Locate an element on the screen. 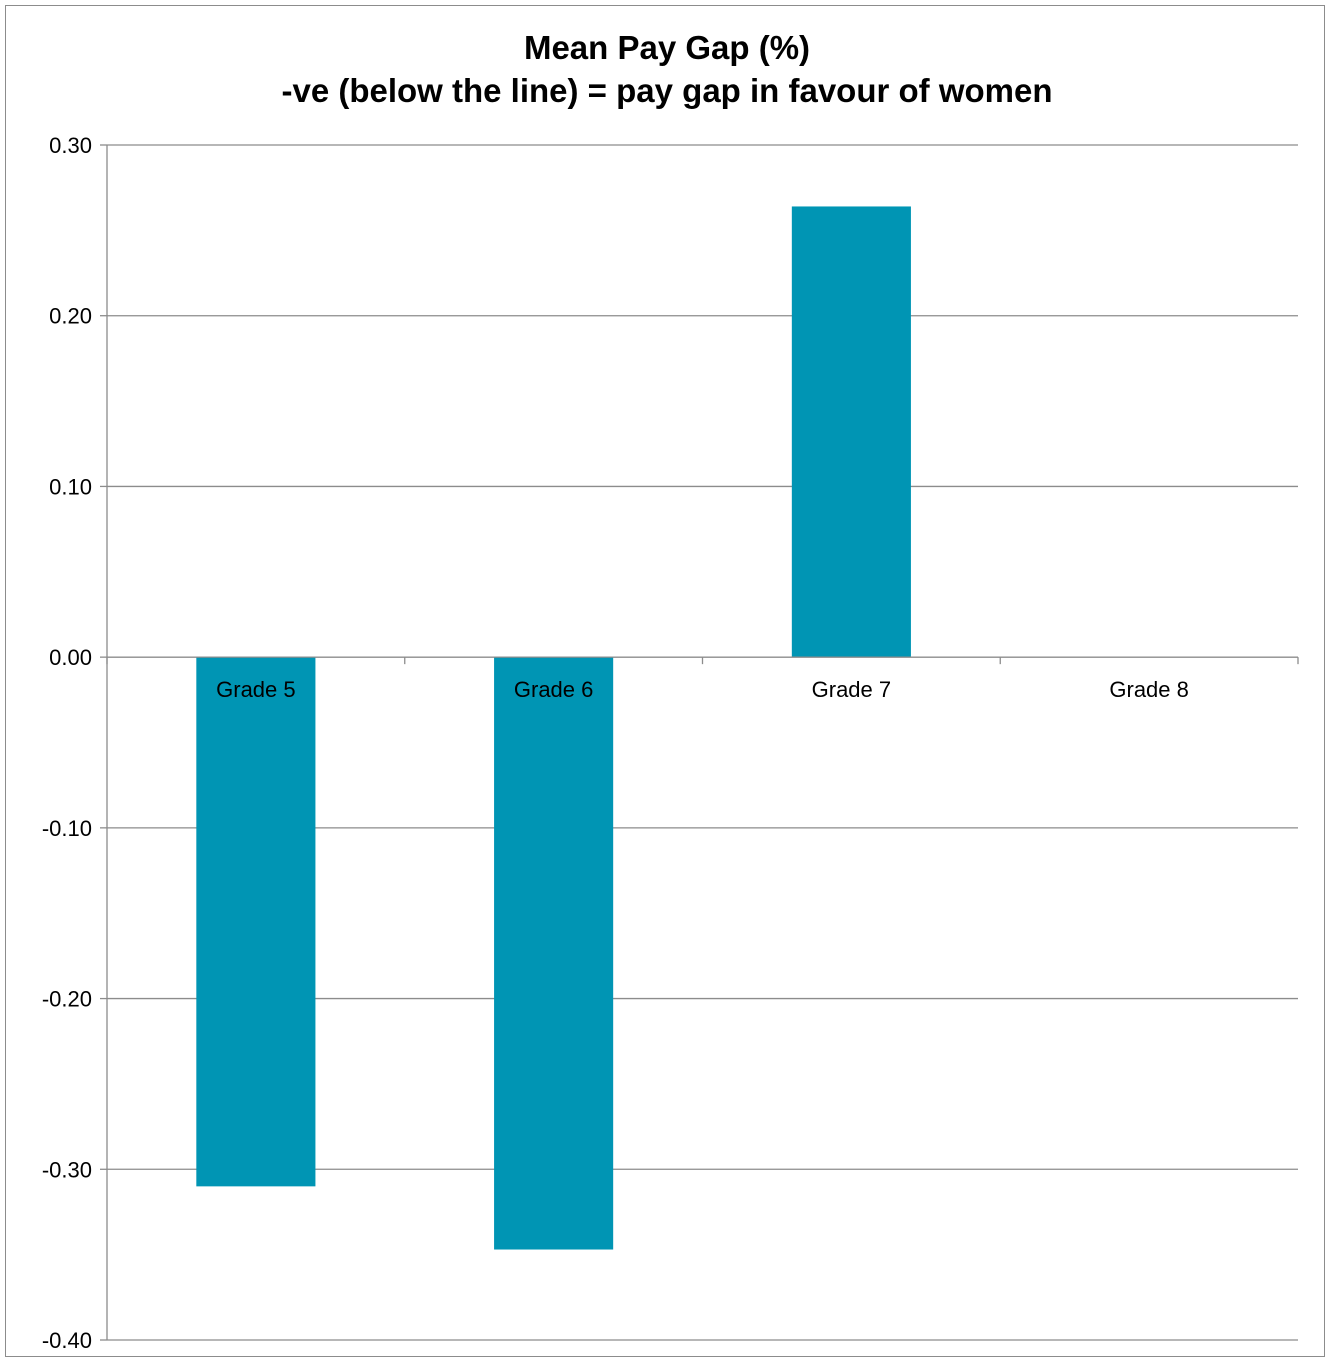 The image size is (1333, 1363). y-tick-label: -0.40 is located at coordinates (67, 1340).